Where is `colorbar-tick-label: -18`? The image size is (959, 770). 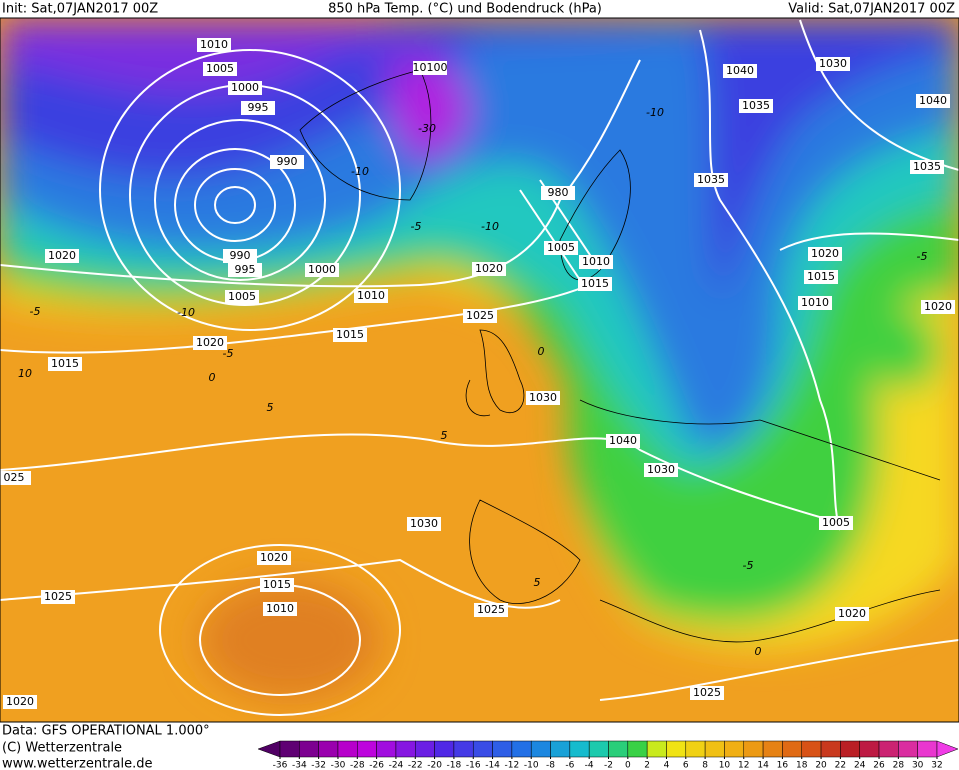
colorbar-tick-label: -18 is located at coordinates (454, 765).